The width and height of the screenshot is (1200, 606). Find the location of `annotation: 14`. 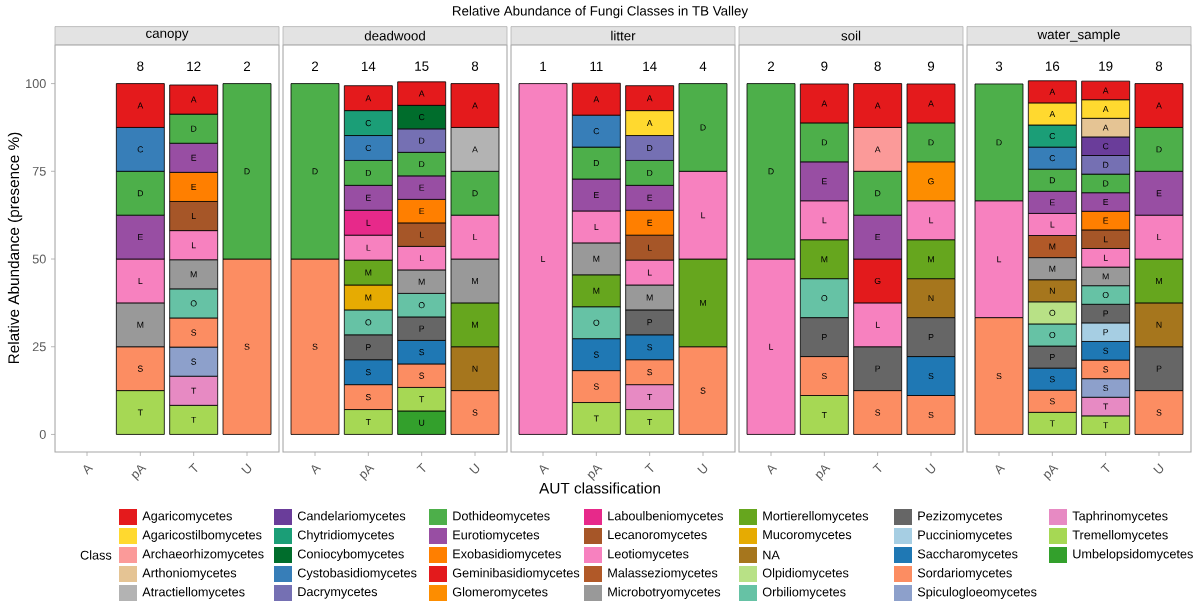

annotation: 14 is located at coordinates (368, 66).